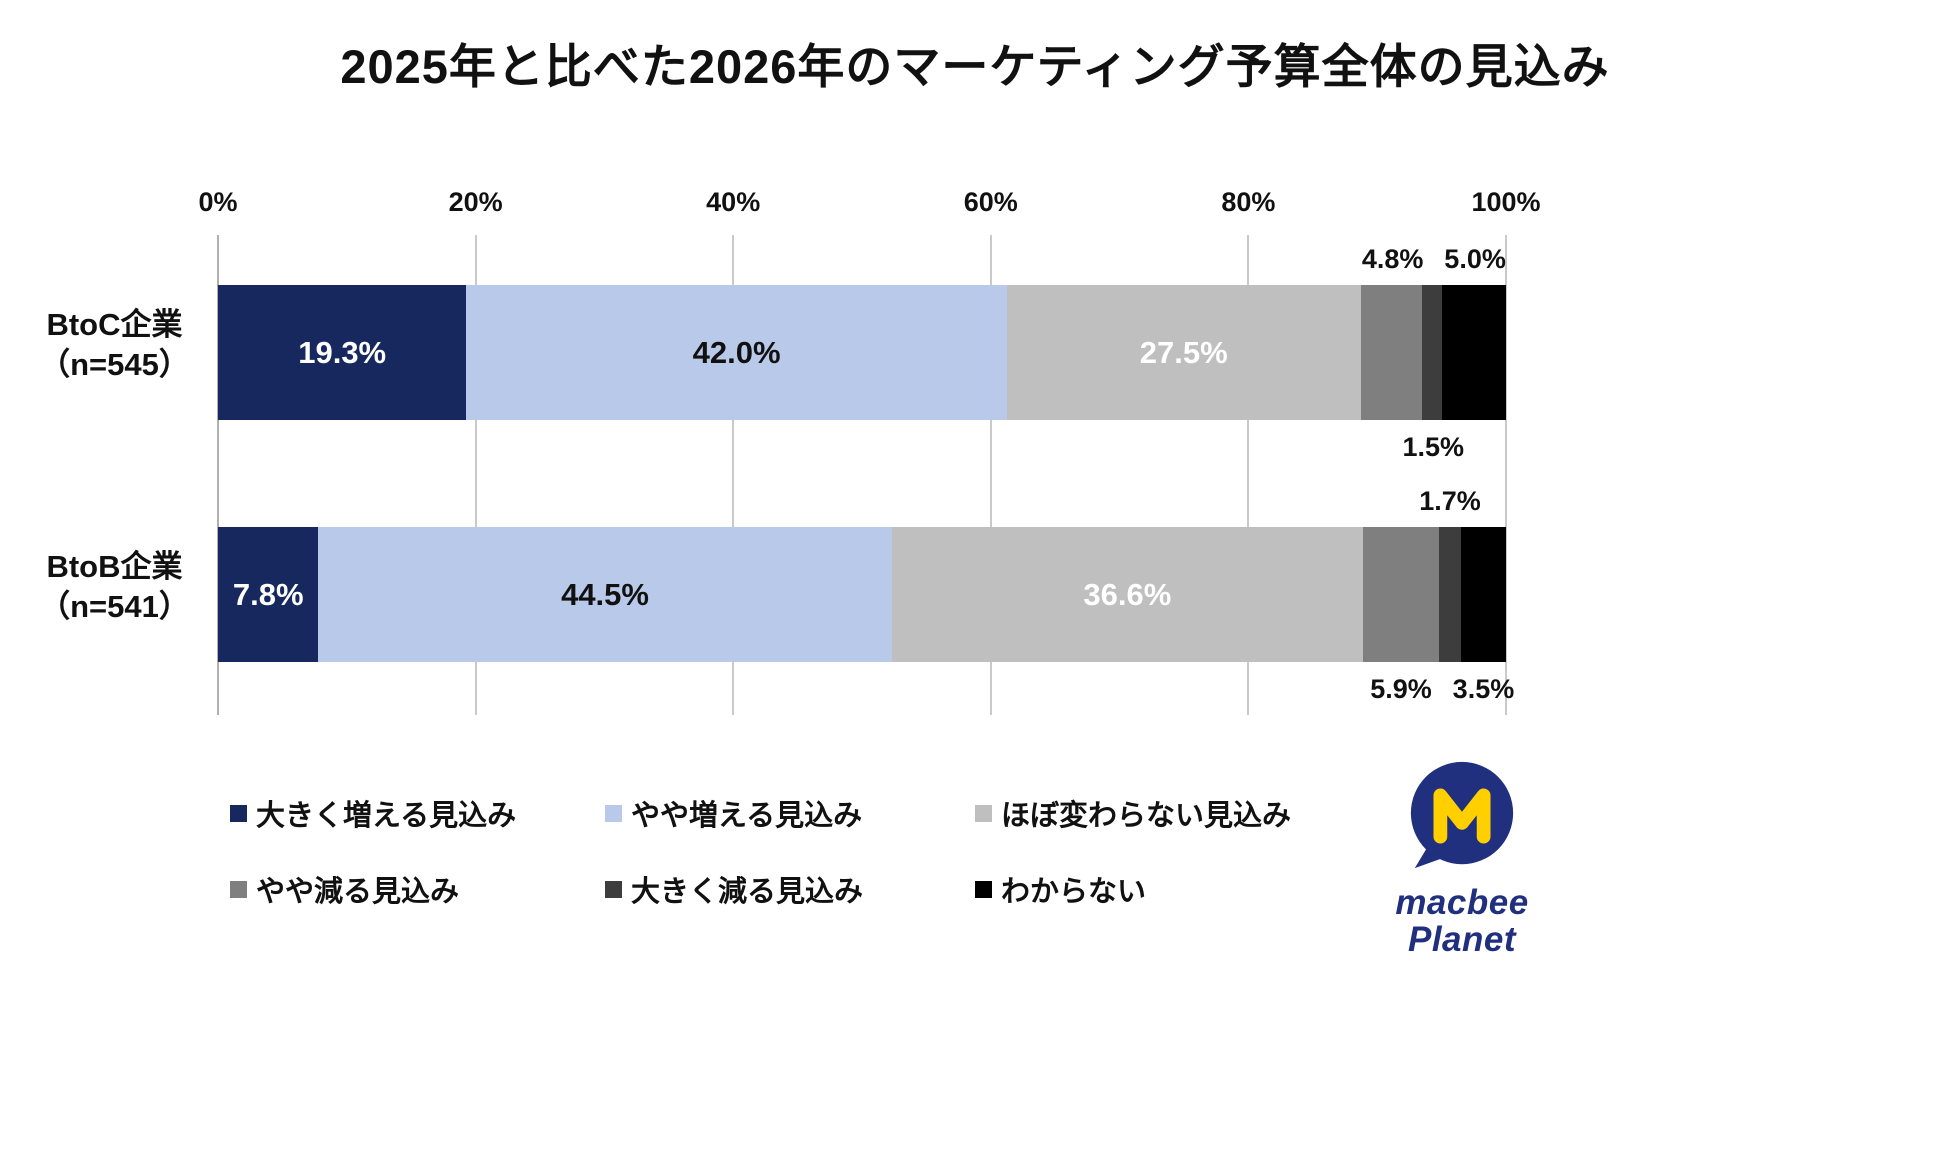 Image resolution: width=1950 pixels, height=1170 pixels. Describe the element at coordinates (218, 202) in the screenshot. I see `x-axis-tick-label: 0%` at that location.